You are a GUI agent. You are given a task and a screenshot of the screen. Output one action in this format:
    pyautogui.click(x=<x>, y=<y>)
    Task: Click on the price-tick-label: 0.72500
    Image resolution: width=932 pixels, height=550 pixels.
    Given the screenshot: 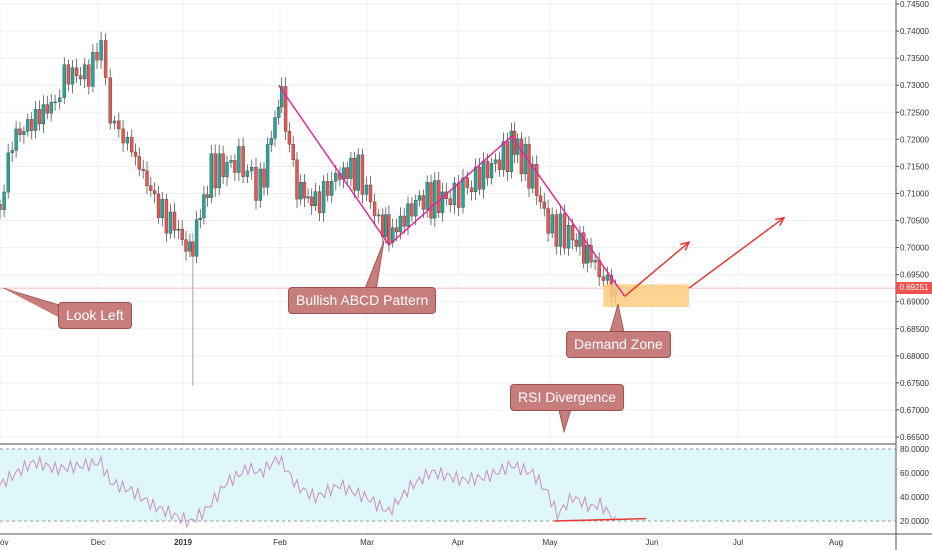 What is the action you would take?
    pyautogui.click(x=914, y=112)
    